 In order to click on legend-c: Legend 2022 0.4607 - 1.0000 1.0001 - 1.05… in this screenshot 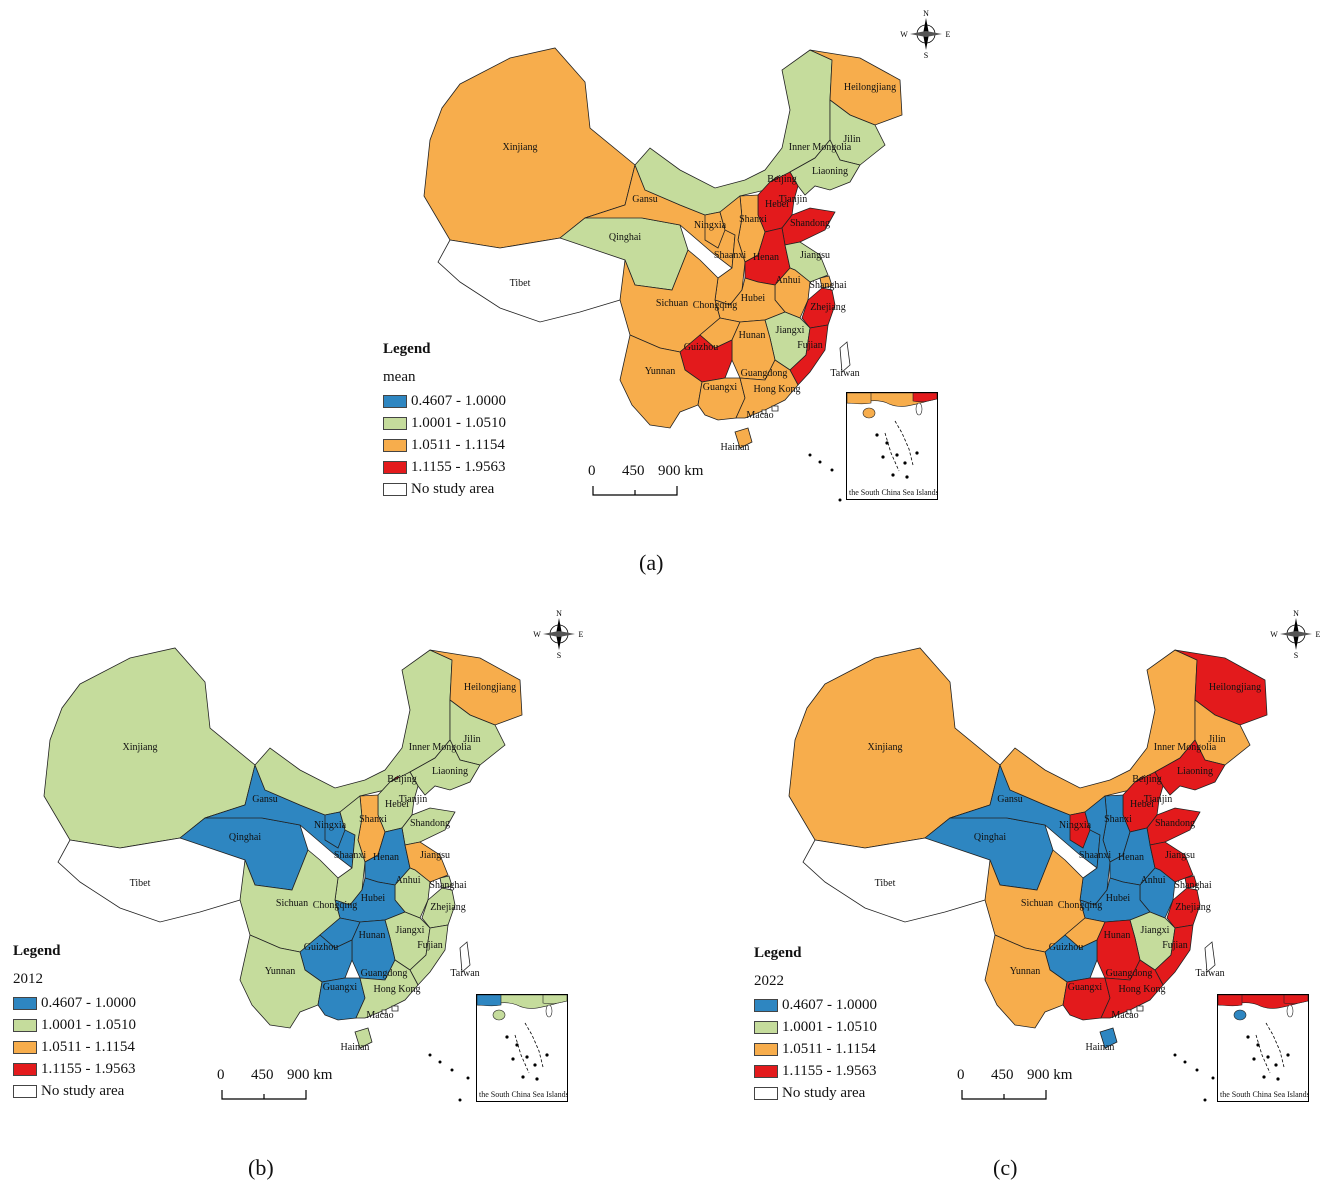, I will do `click(815, 1023)`.